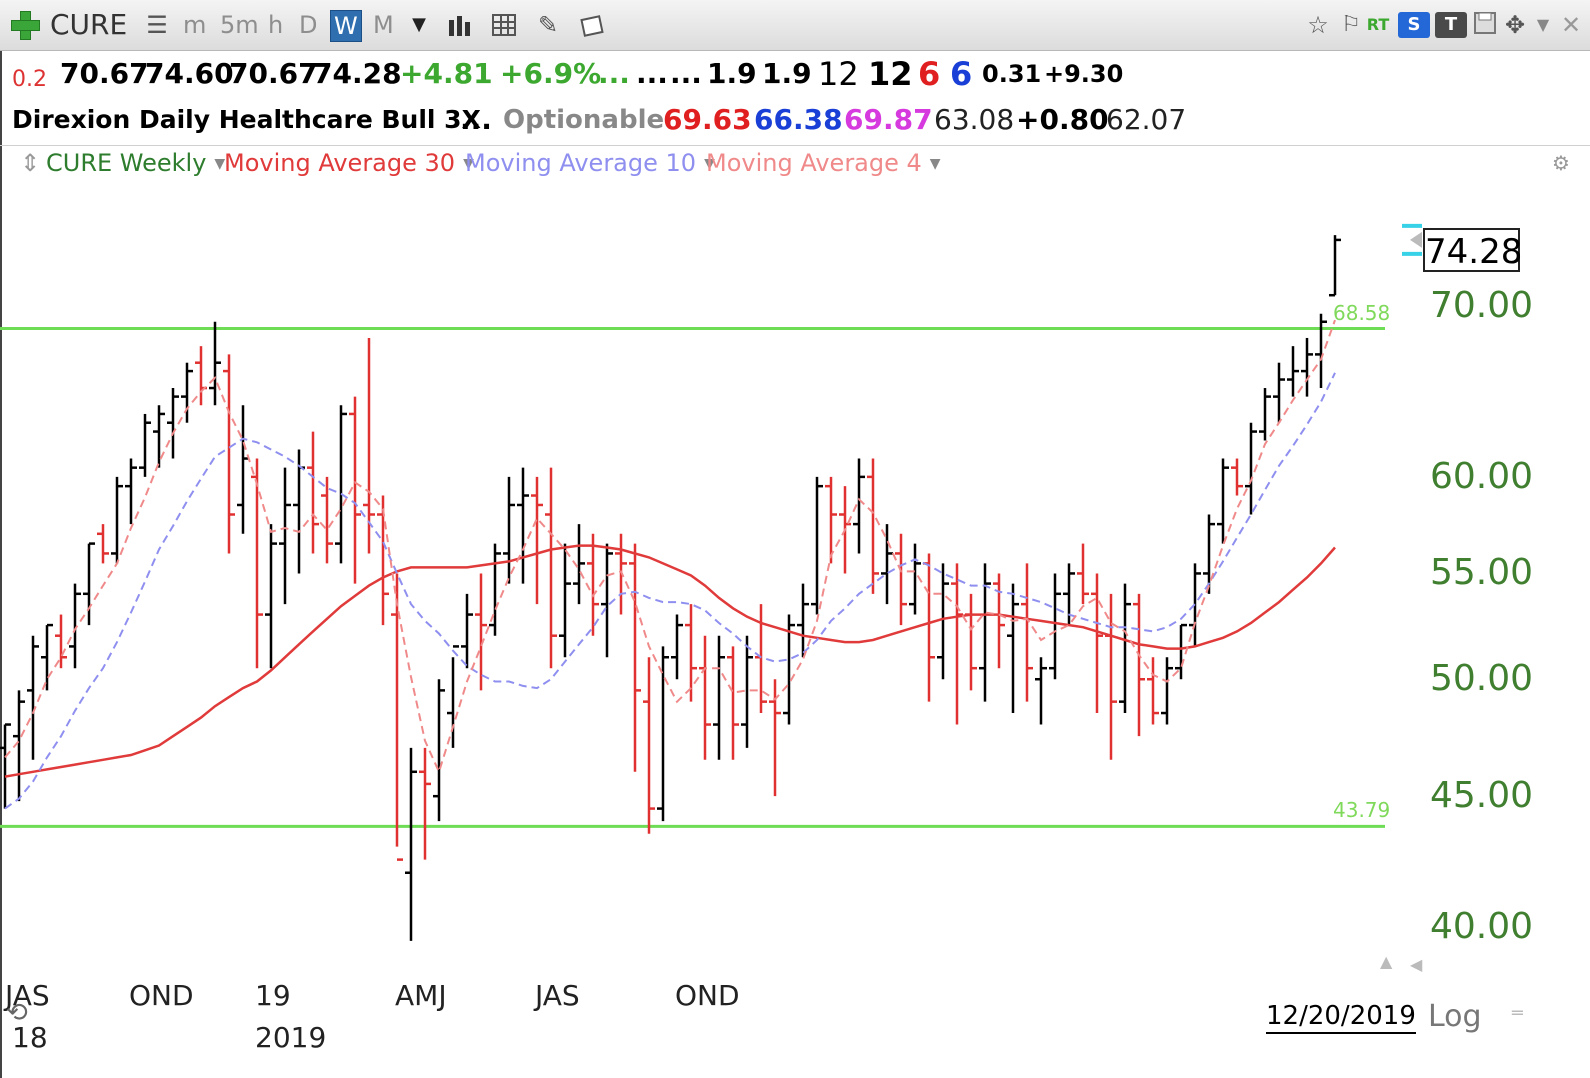 The width and height of the screenshot is (1590, 1078). What do you see at coordinates (1561, 163) in the screenshot?
I see `settings-icon: ⚙` at bounding box center [1561, 163].